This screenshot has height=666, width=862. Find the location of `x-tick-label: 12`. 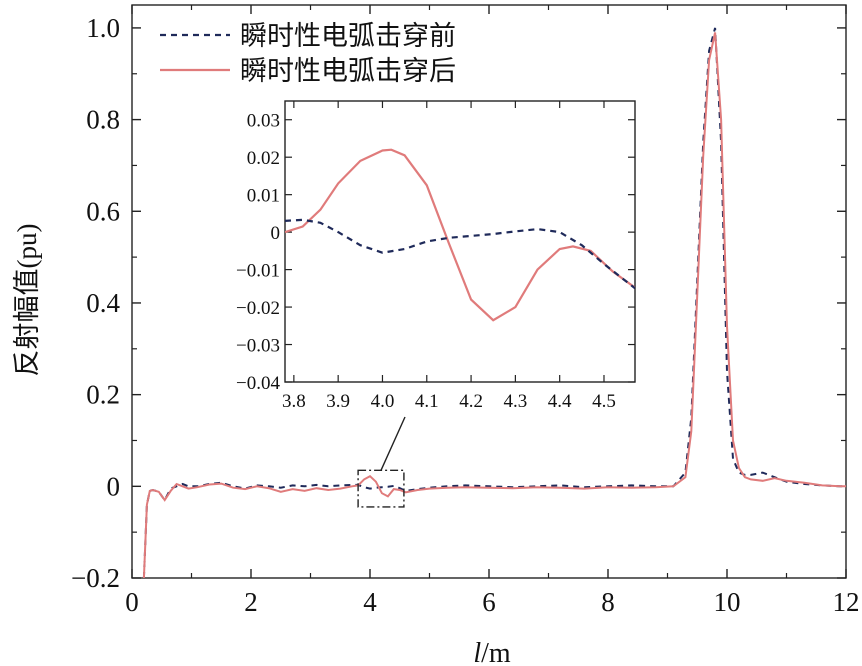

x-tick-label: 12 is located at coordinates (846, 602).